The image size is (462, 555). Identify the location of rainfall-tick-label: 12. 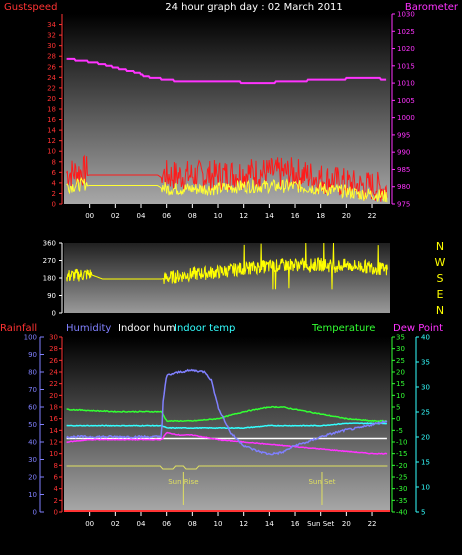
(53, 443).